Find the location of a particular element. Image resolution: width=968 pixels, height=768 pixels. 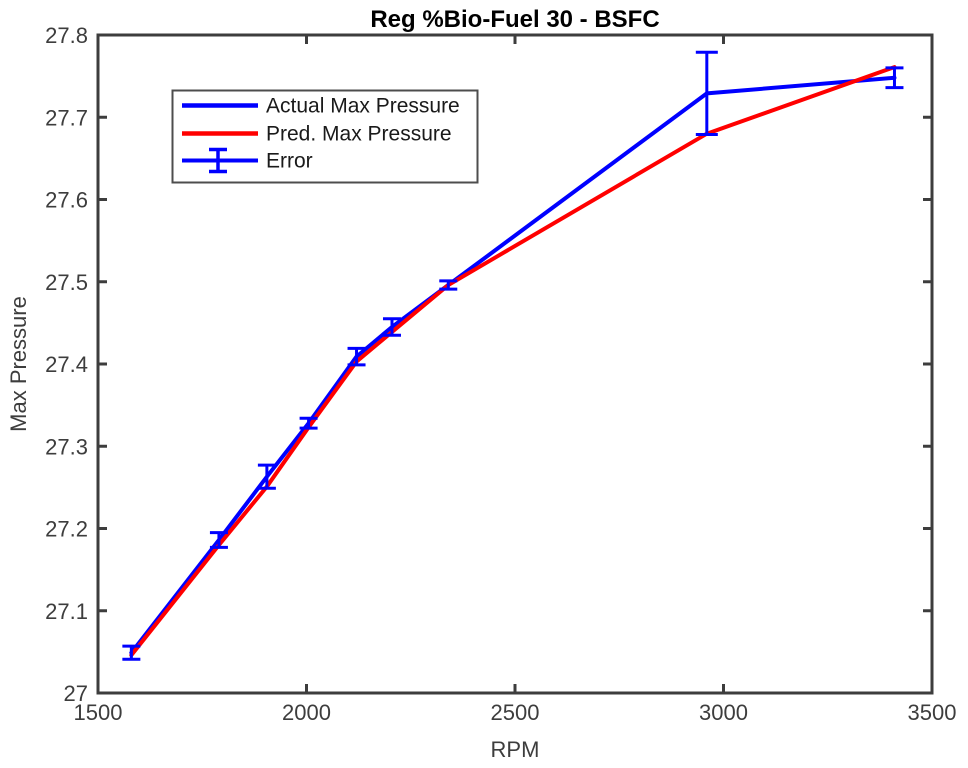

y-tick-label: 27.3 is located at coordinates (66, 446).